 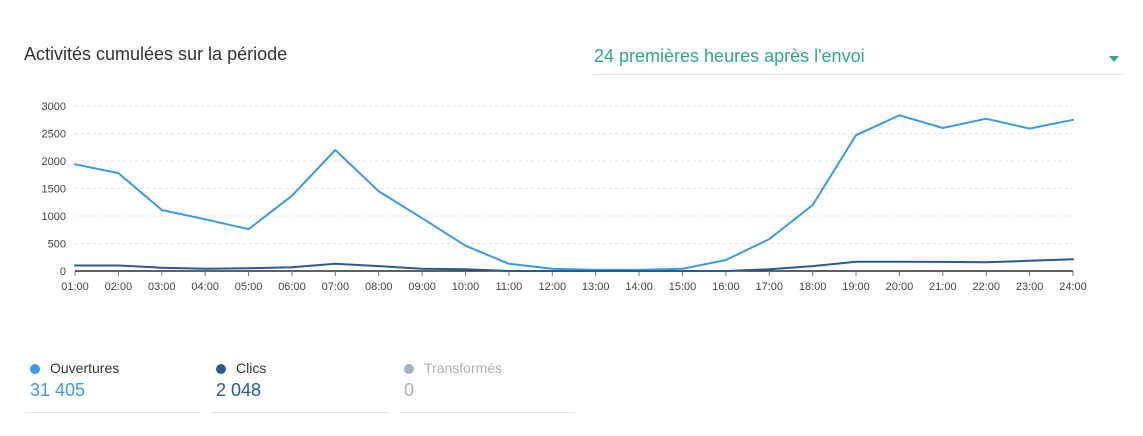 What do you see at coordinates (292, 287) in the screenshot?
I see `x-tick-label: 06:00` at bounding box center [292, 287].